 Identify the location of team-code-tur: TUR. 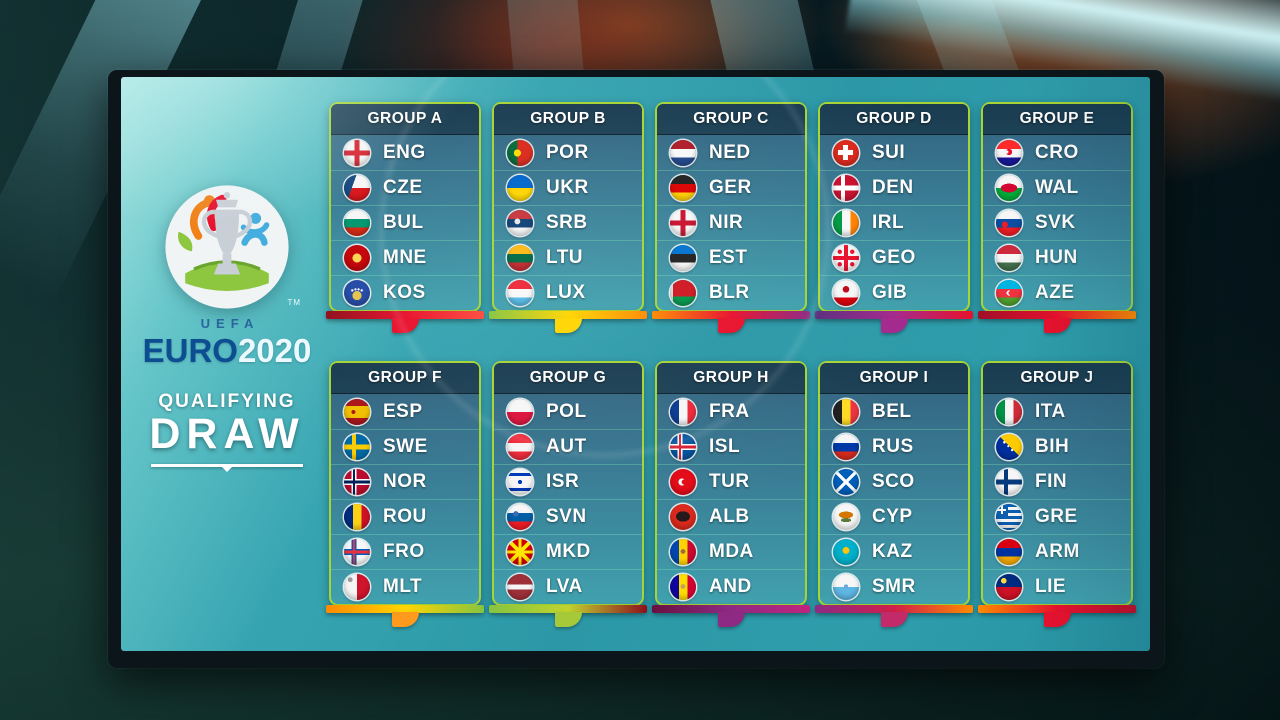
(729, 481).